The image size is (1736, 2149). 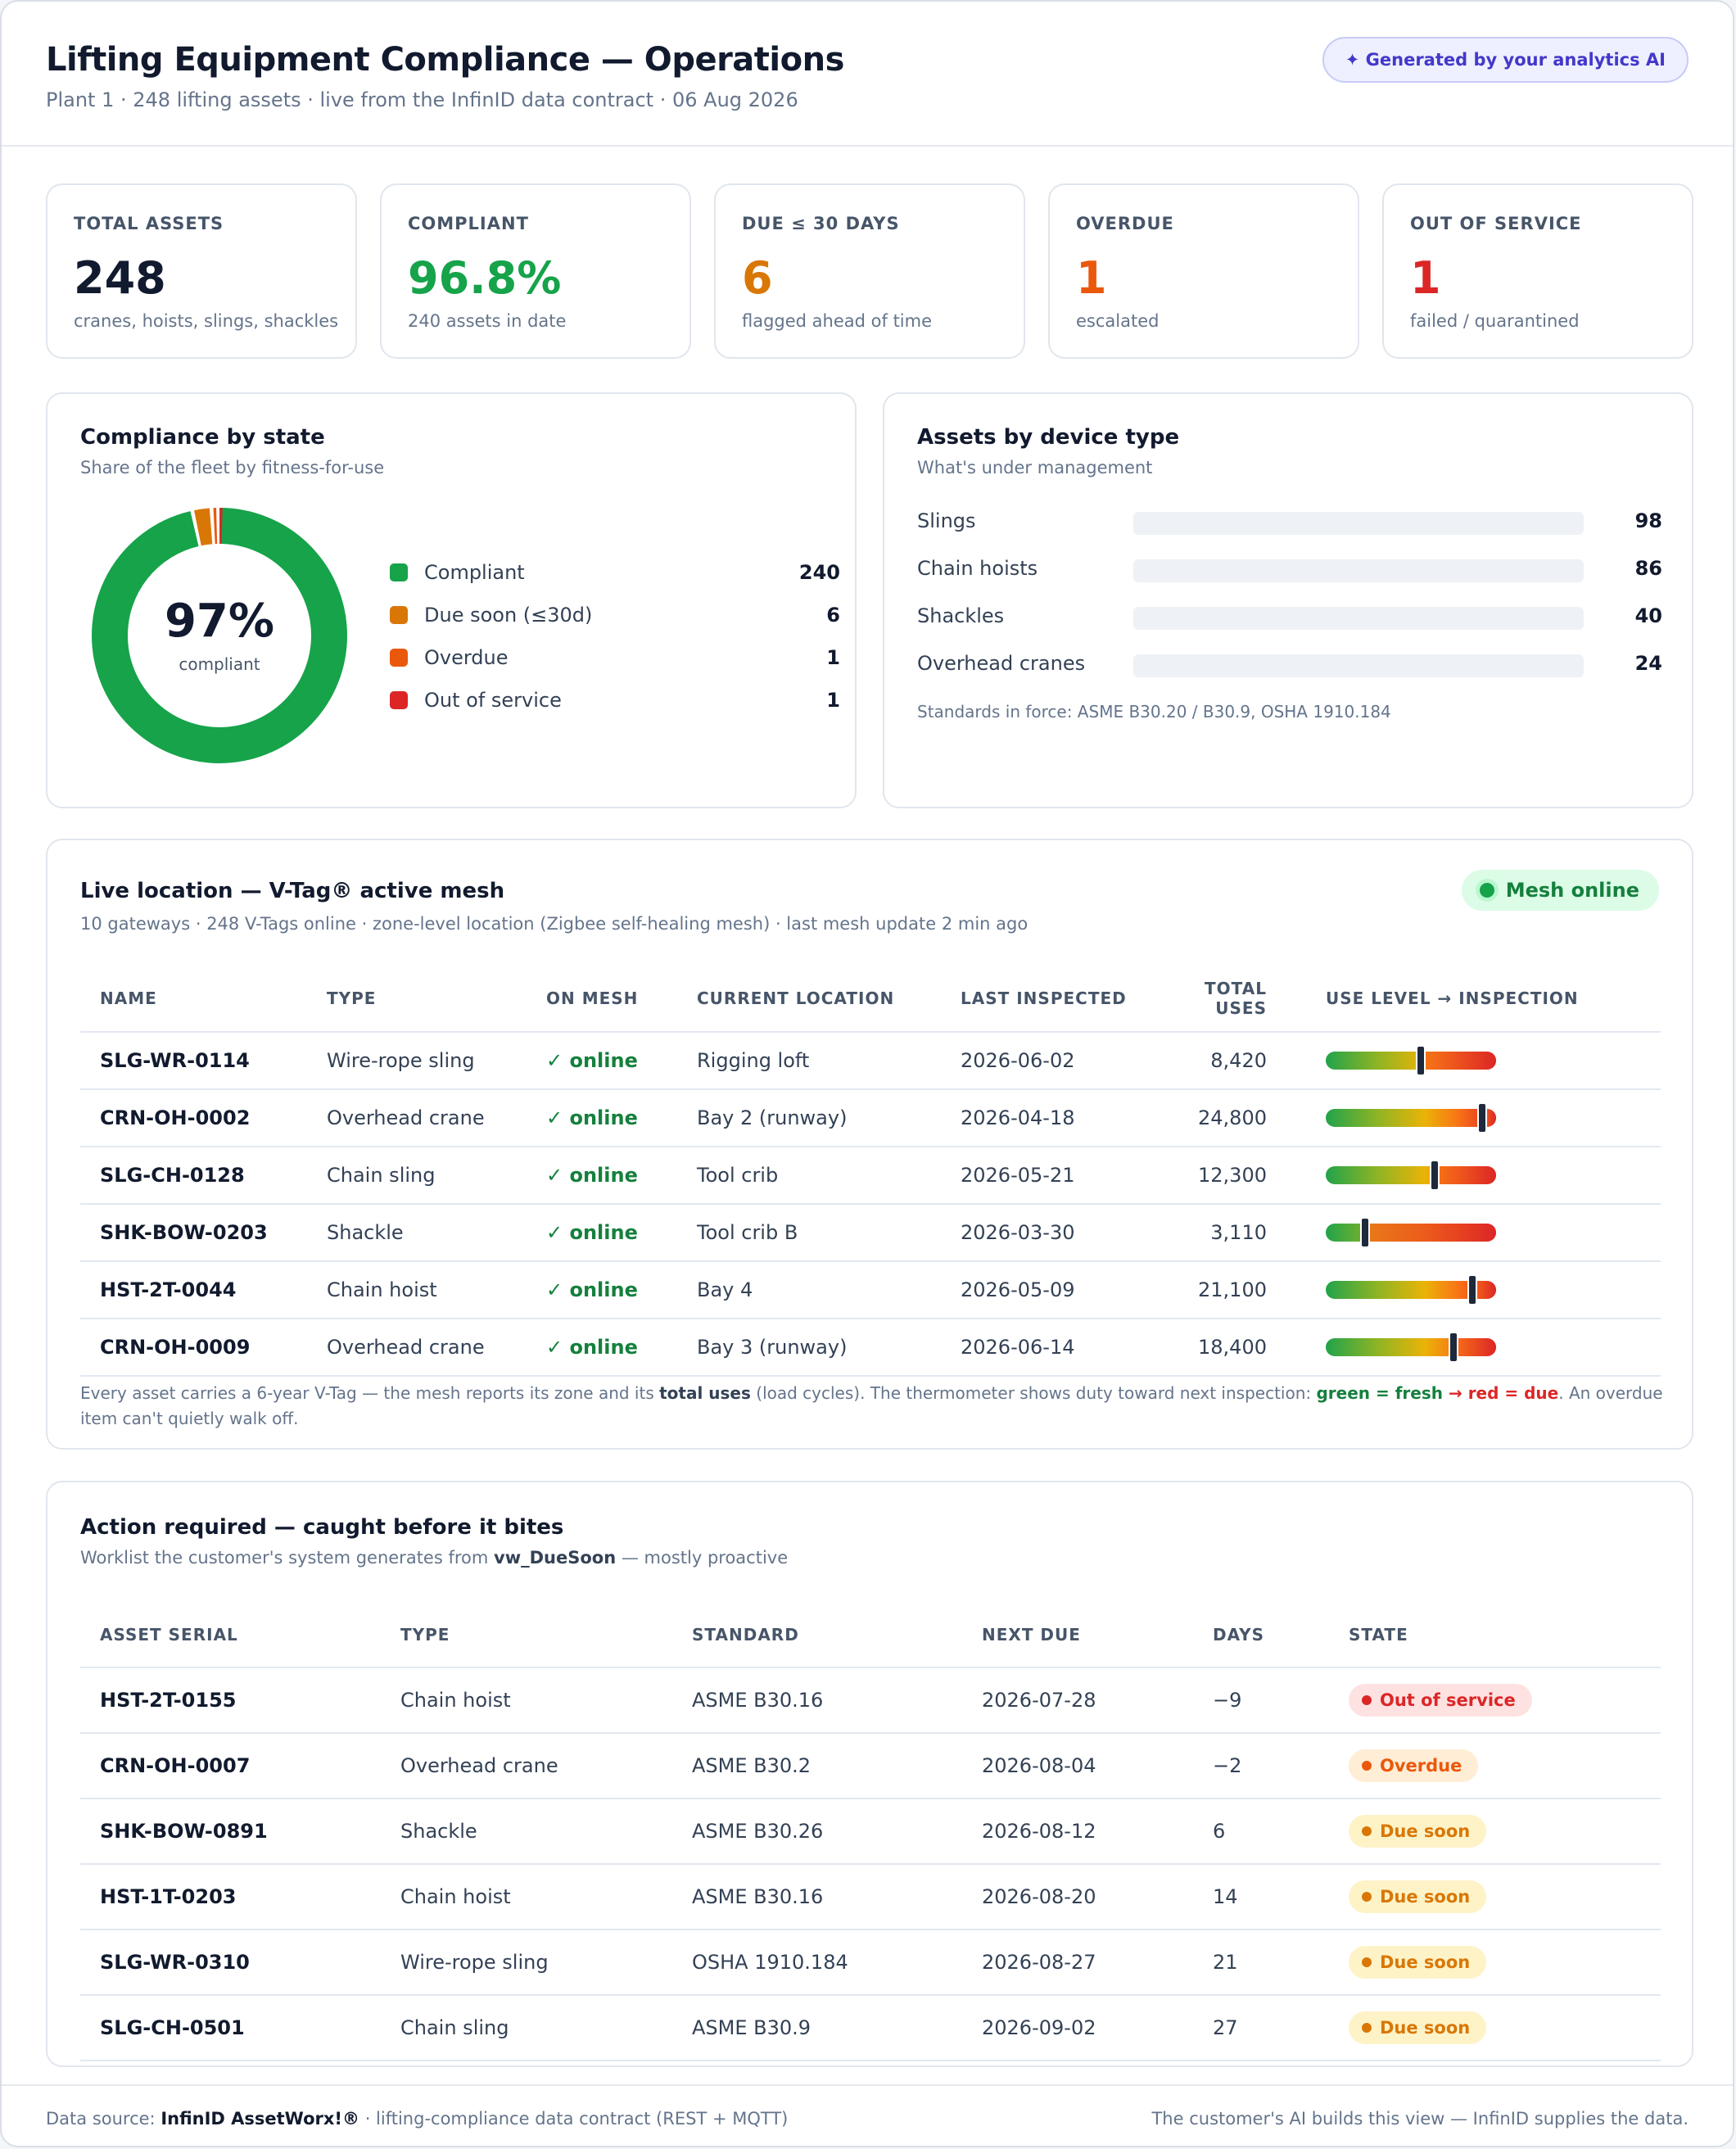 I want to click on last-inspected: 2026-05-21, so click(x=1035, y=1176).